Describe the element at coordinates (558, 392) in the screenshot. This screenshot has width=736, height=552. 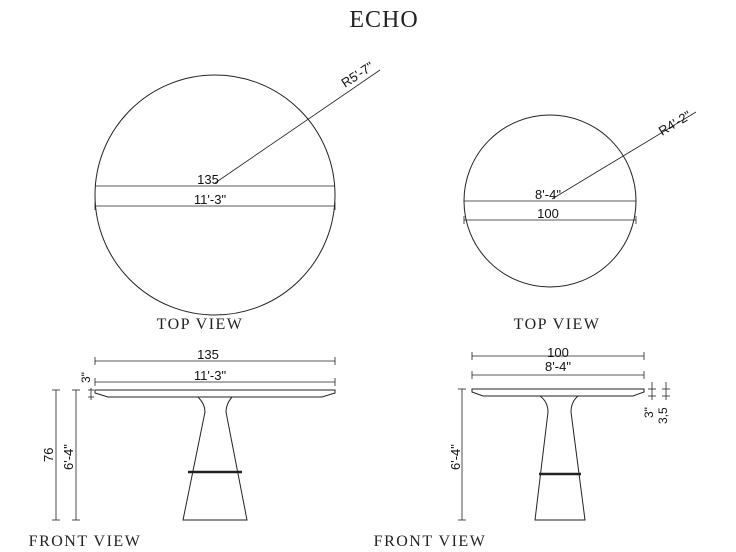
I see `right-table-top-slab` at that location.